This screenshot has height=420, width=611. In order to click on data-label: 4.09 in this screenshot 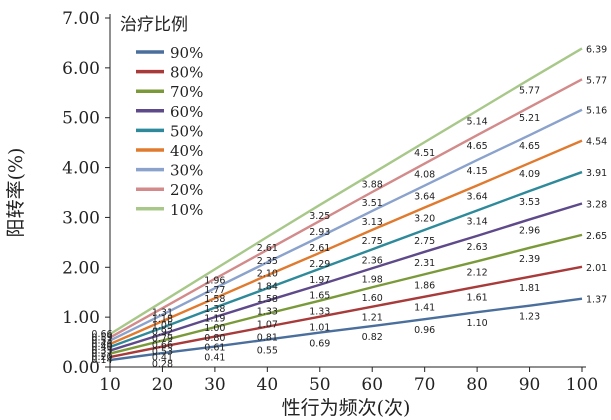, I will do `click(529, 174)`.